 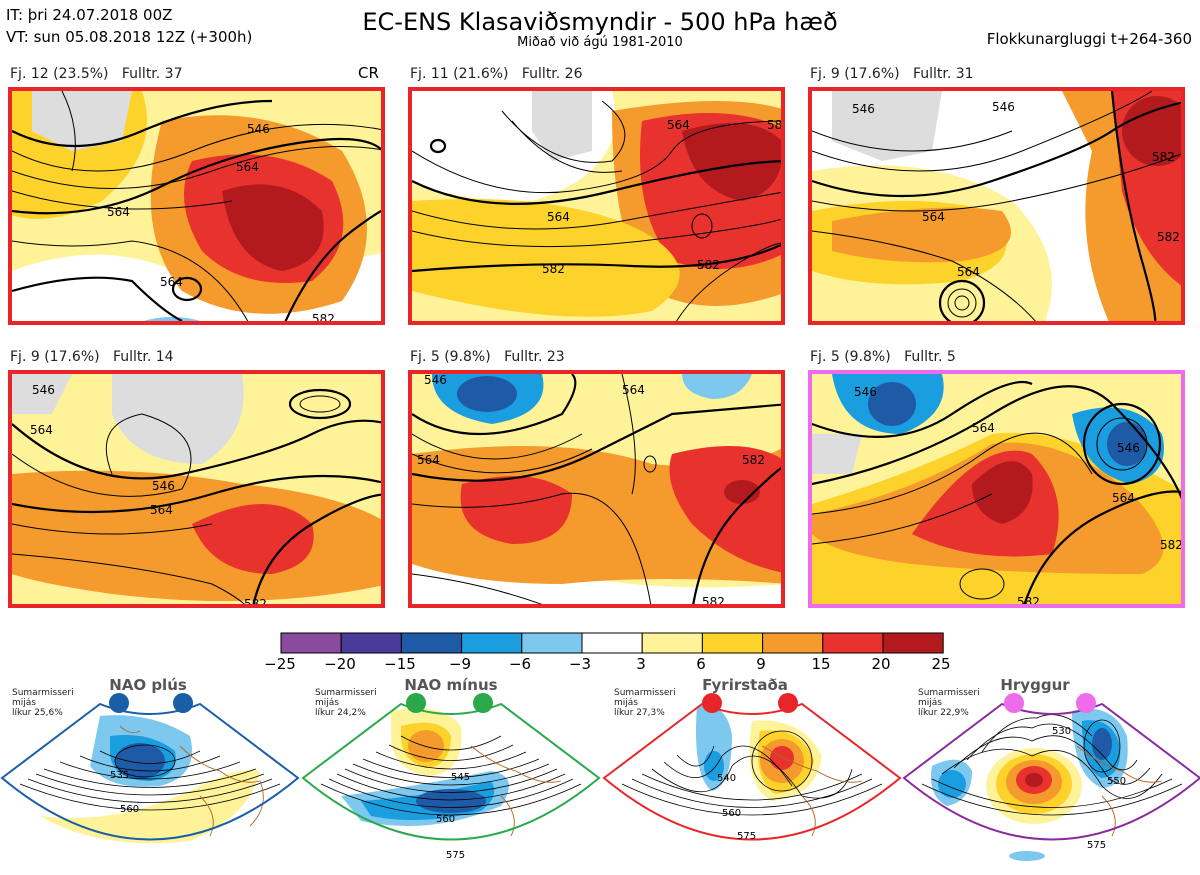 I want to click on regime-info: Sumarmisseri mijás líkur 25,6%, so click(x=43, y=703).